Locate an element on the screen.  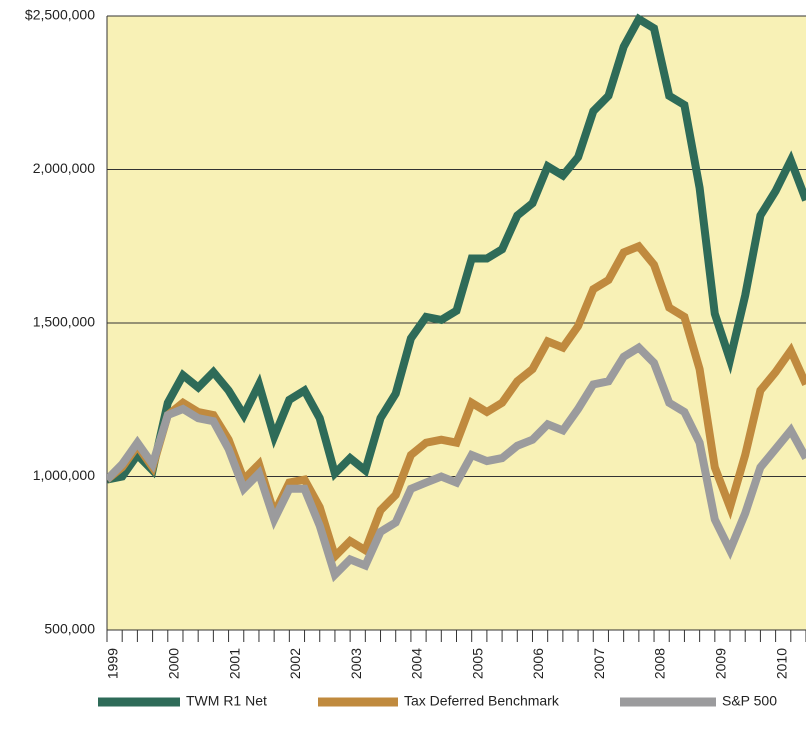
x-tick-label: 2007 is located at coordinates (599, 663).